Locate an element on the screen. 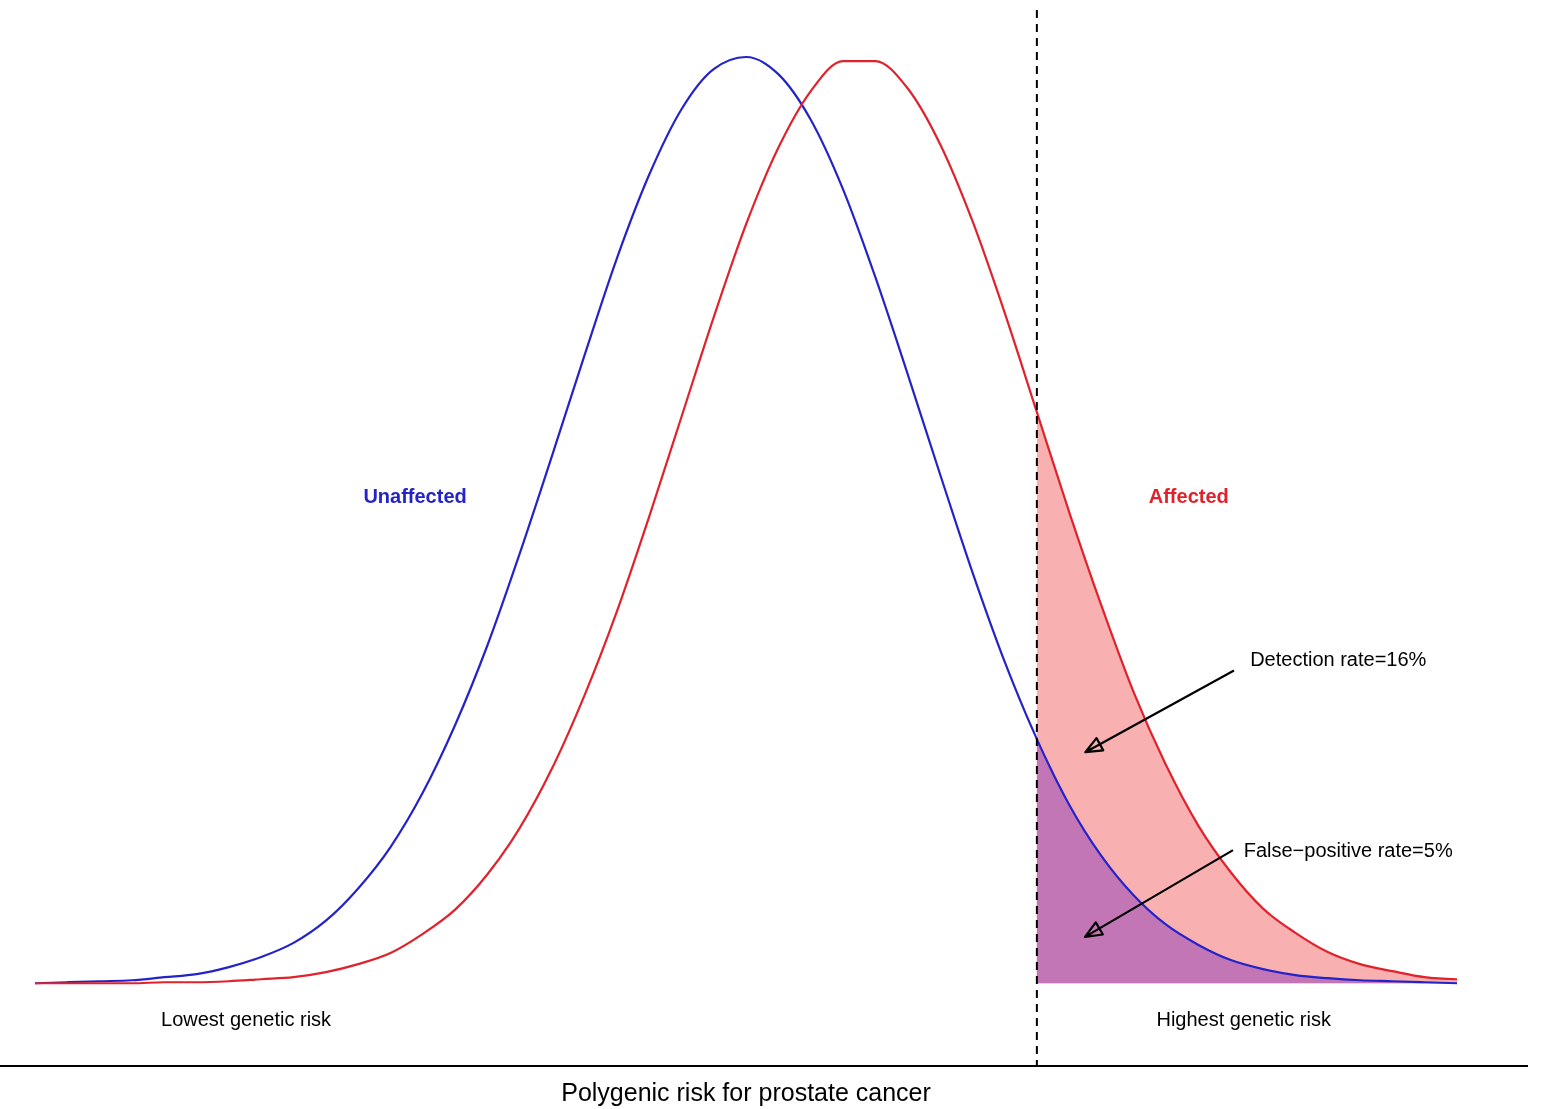  annotation: Lowest genetic risk is located at coordinates (247, 1018).